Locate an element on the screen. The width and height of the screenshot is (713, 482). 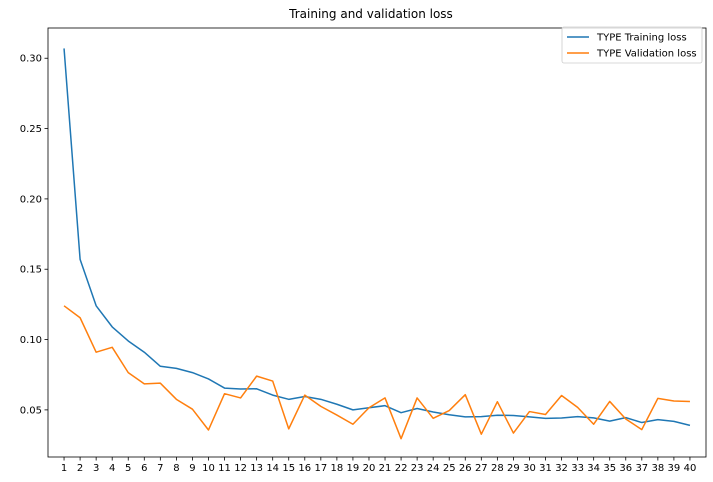
y-axis: 0.05 0.10 0.15 0.20 0.25 0.30 is located at coordinates (34, 235).